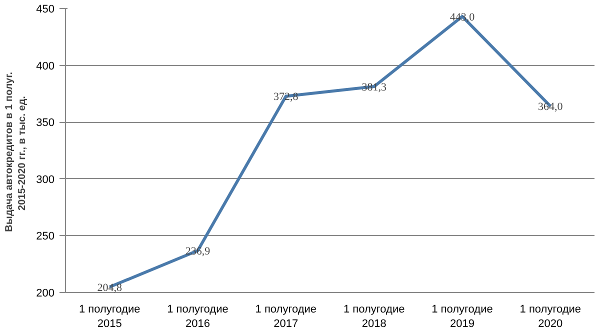  I want to click on x-tick-label: 1 полугодие 2018, so click(374, 317).